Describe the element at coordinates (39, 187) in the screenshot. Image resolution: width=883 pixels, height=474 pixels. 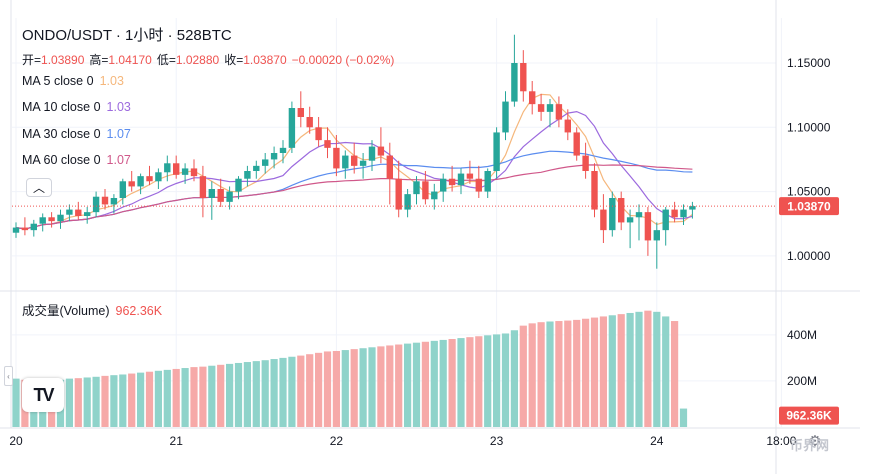
I see `collapse-legend-button: ︿` at that location.